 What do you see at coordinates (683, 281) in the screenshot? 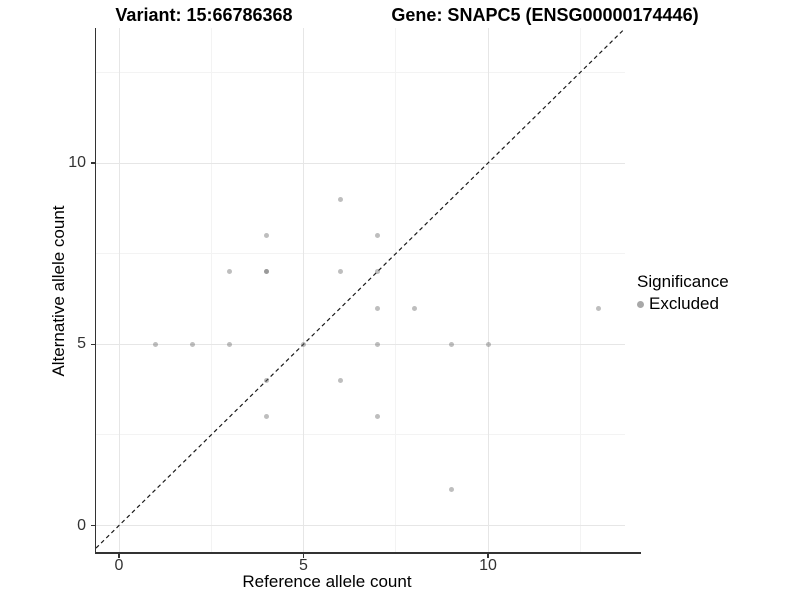
I see `legend-title: Significance` at bounding box center [683, 281].